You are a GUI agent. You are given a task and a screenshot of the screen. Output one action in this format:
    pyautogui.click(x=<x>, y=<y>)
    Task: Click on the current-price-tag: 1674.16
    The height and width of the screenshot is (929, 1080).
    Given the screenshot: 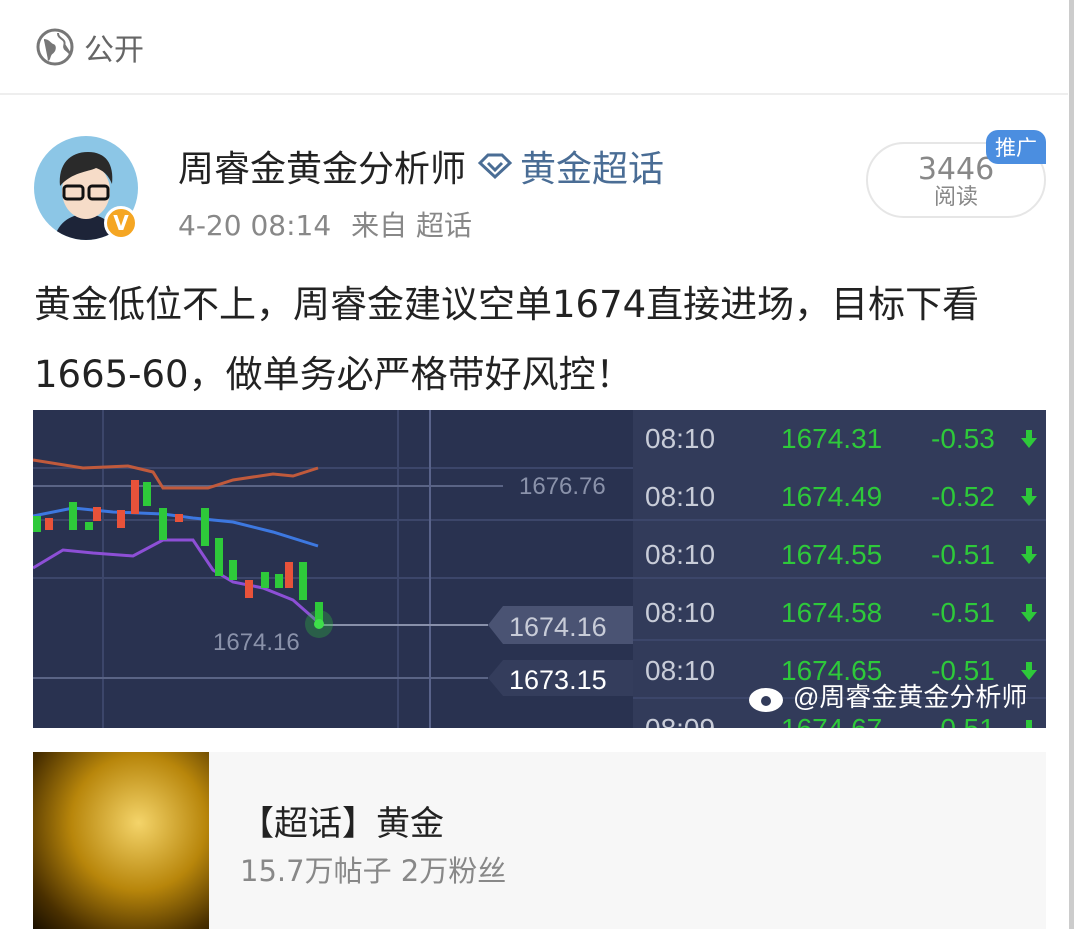 What is the action you would take?
    pyautogui.click(x=558, y=627)
    